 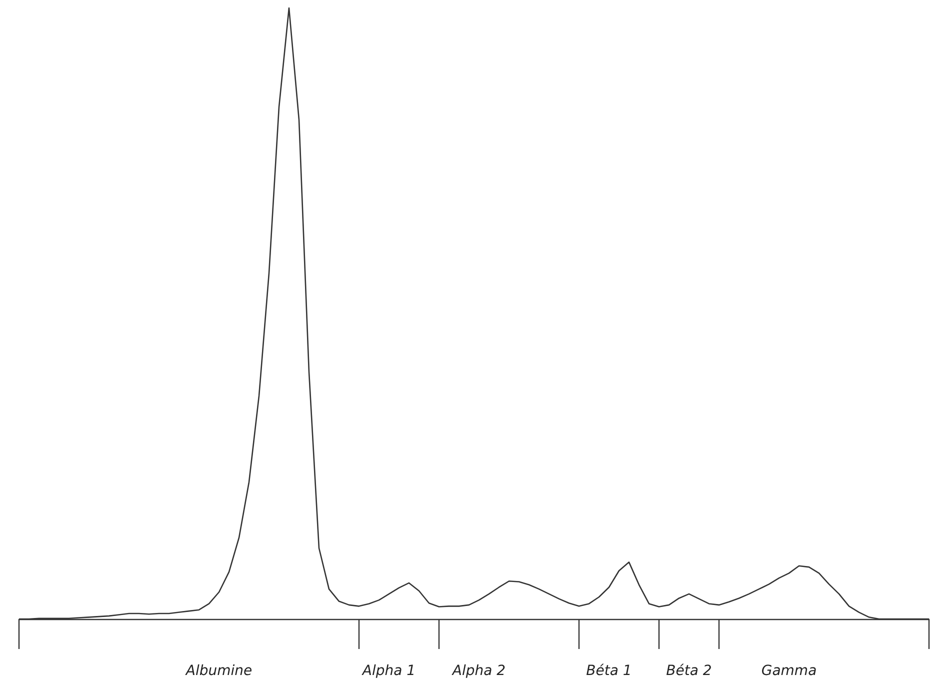 I want to click on x-tick-label: Albumine, so click(x=218, y=671).